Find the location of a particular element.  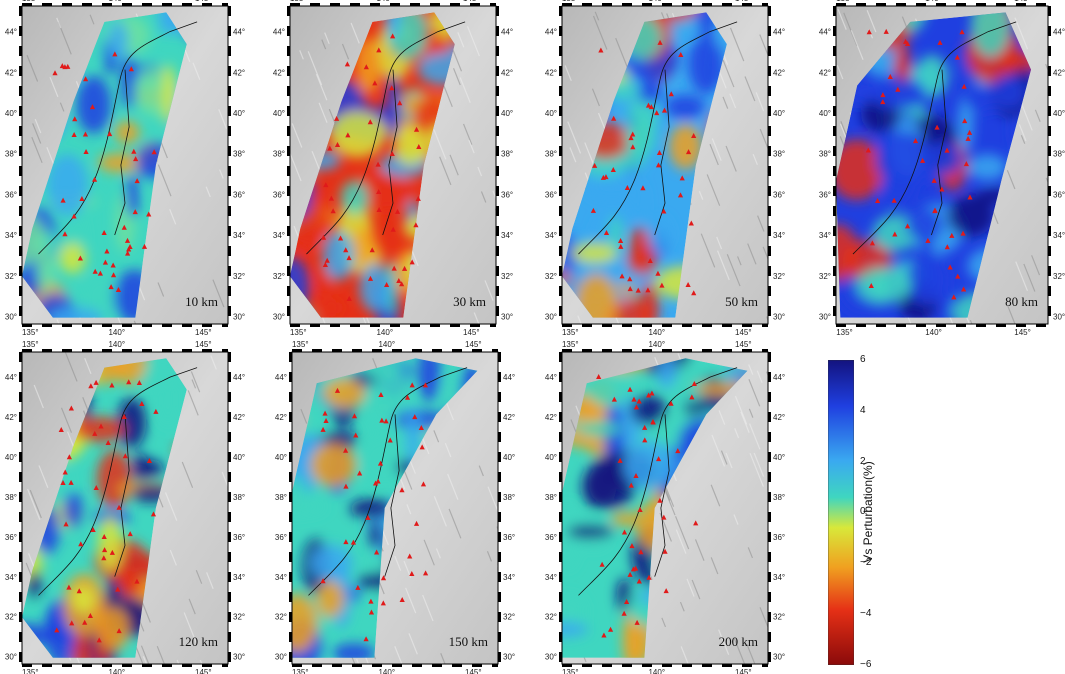

colorbar-tick-label: 4 is located at coordinates (863, 410).